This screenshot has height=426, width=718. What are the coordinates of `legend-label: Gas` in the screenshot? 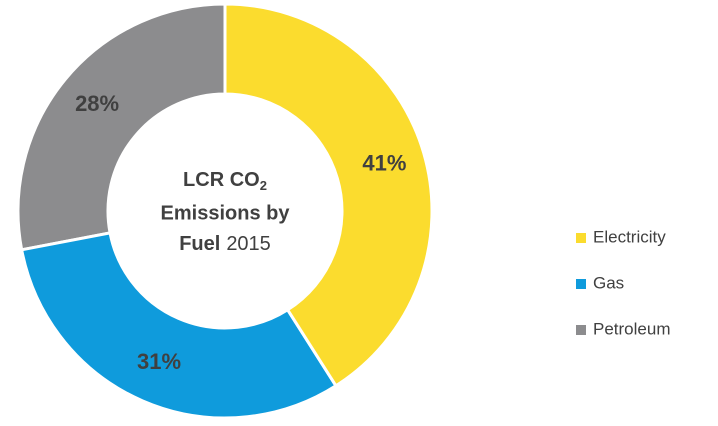 It's located at (608, 282).